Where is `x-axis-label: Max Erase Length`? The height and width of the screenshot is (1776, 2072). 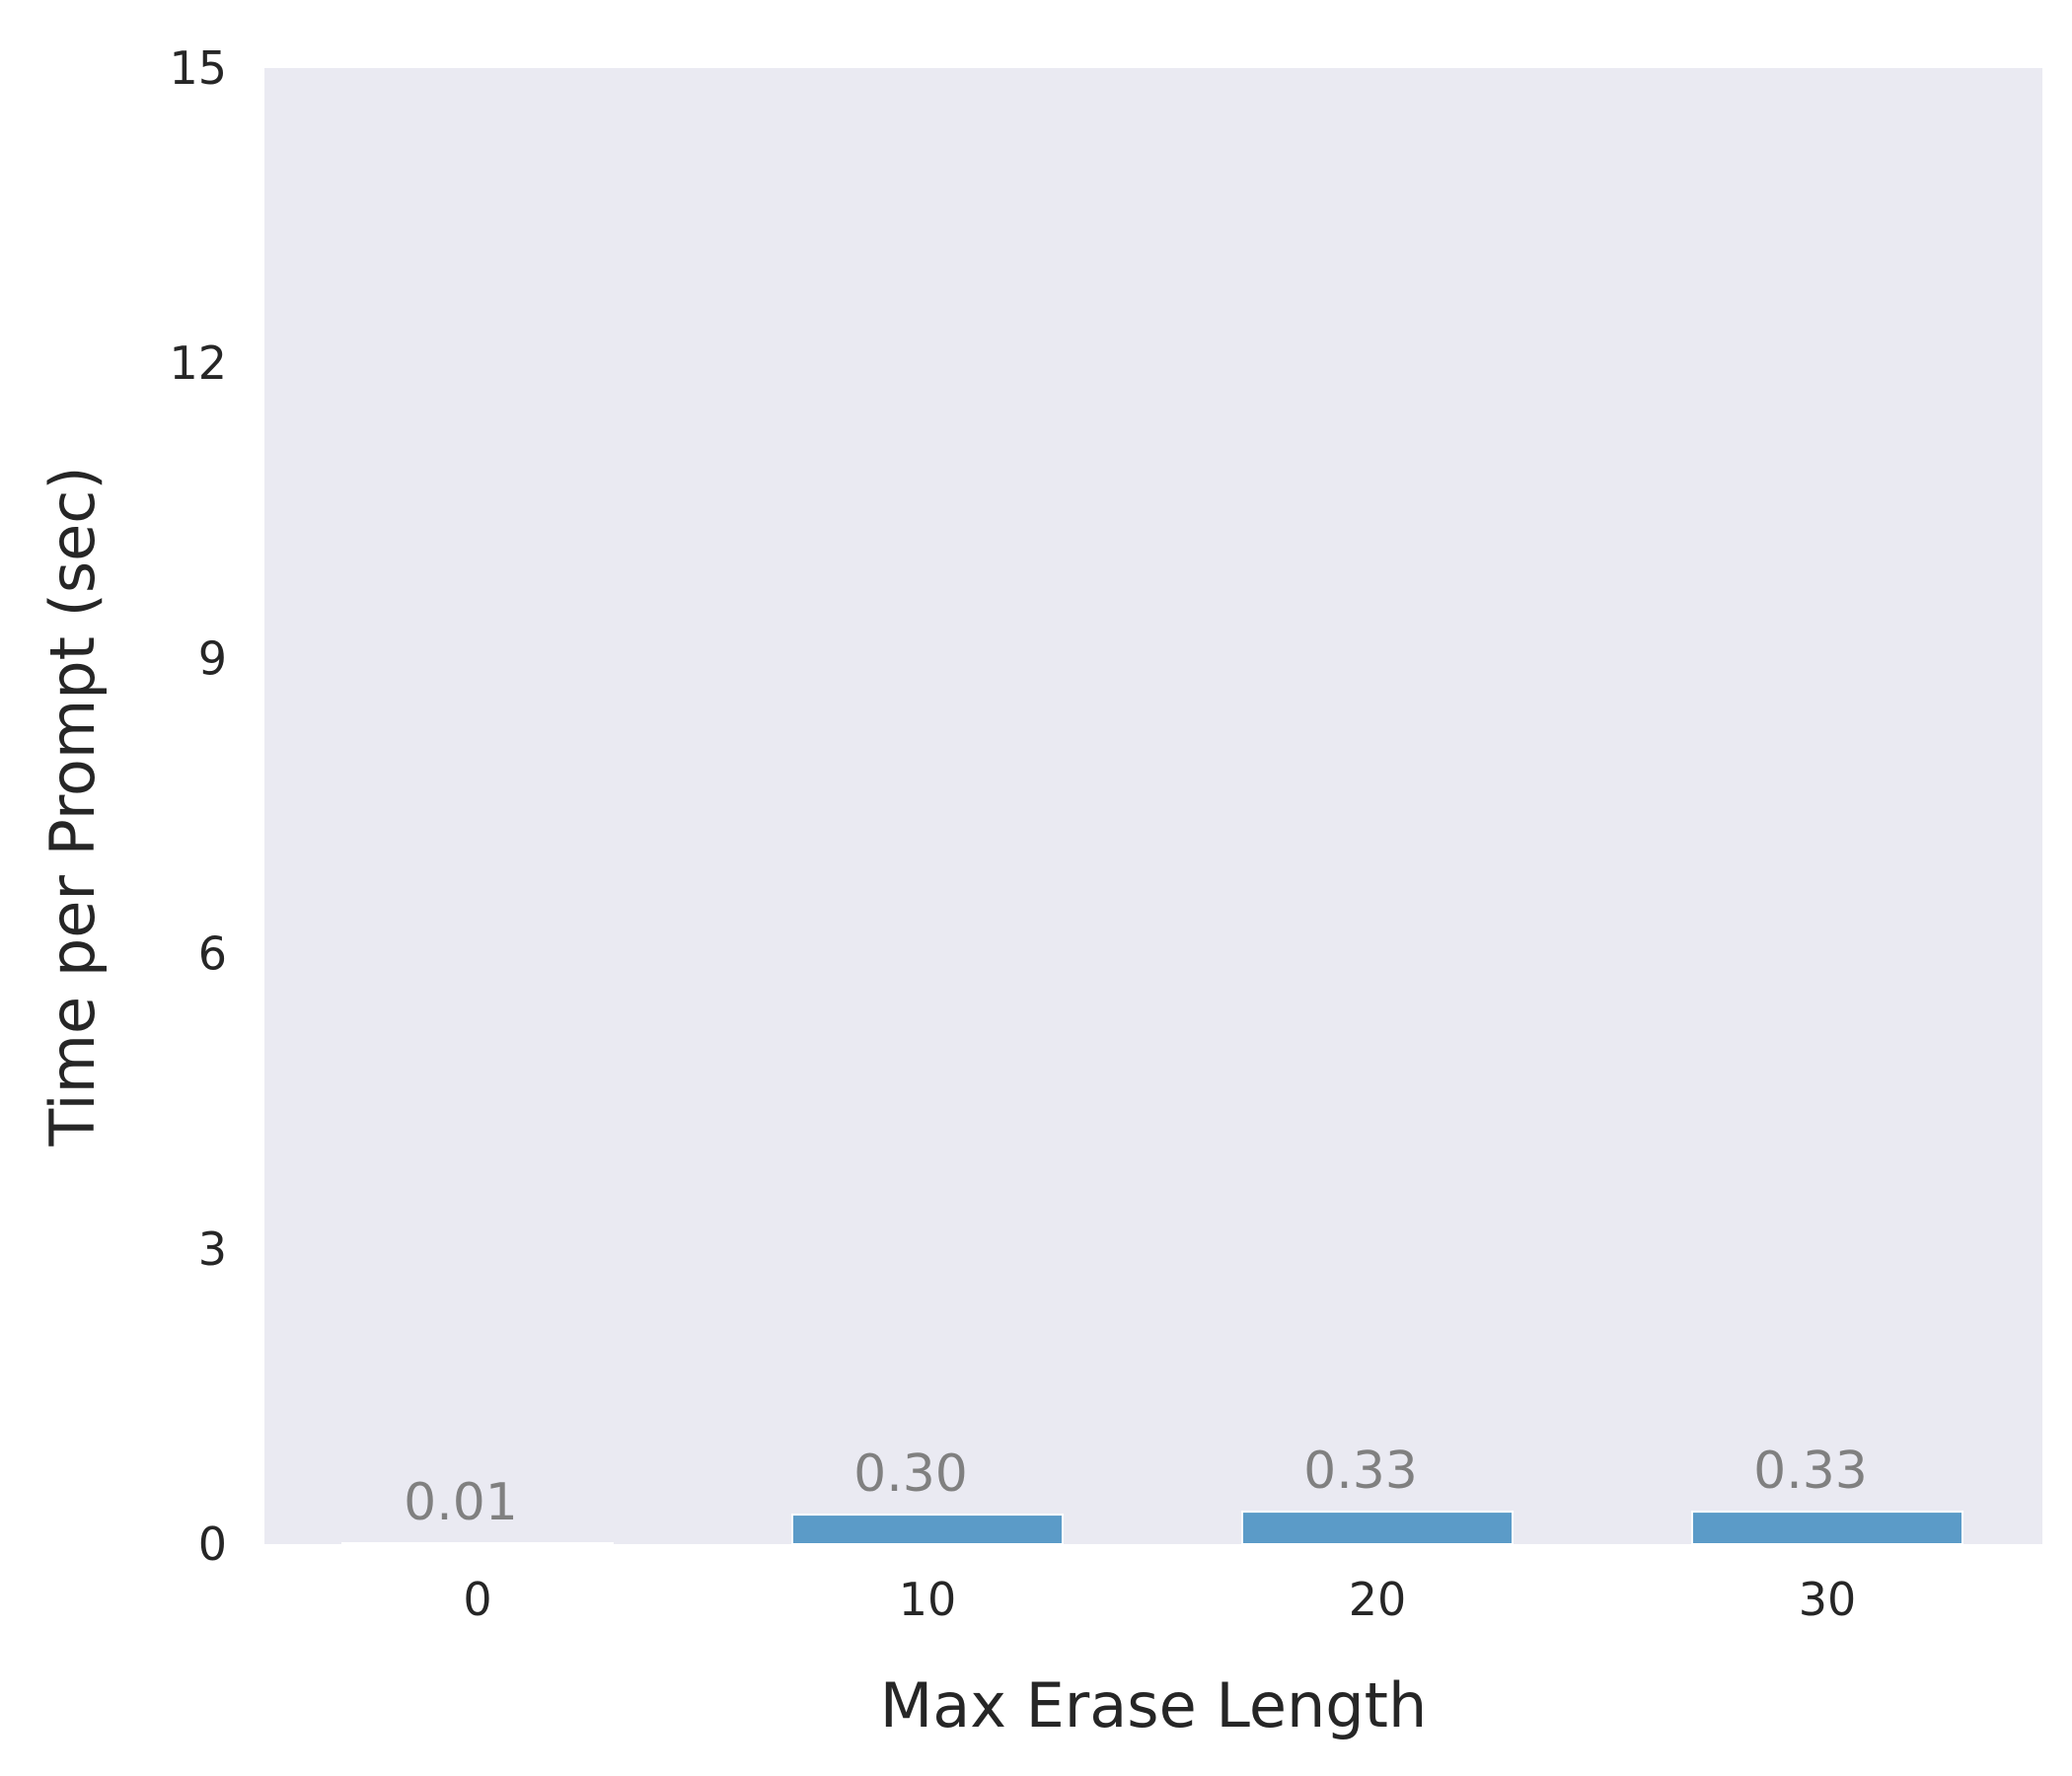
x-axis-label: Max Erase Length is located at coordinates (1154, 1705).